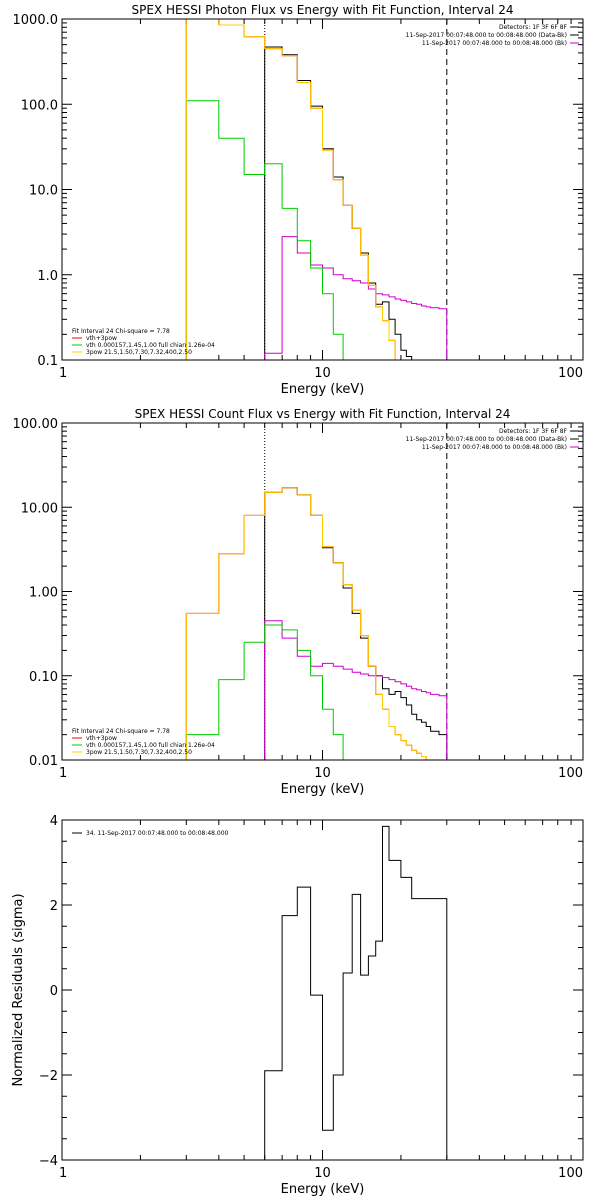  What do you see at coordinates (18, 989) in the screenshot?
I see `y-axis-label: Normalized Residuals (sigma)` at bounding box center [18, 989].